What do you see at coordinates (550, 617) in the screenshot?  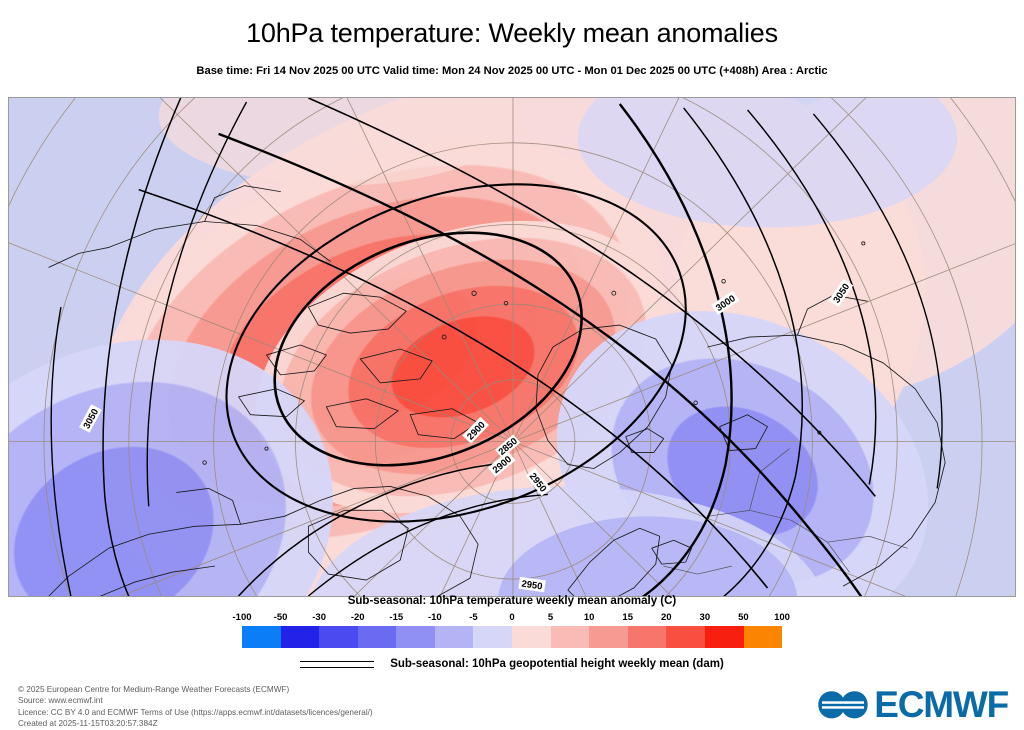 I see `colorbar-tick-label: 5` at bounding box center [550, 617].